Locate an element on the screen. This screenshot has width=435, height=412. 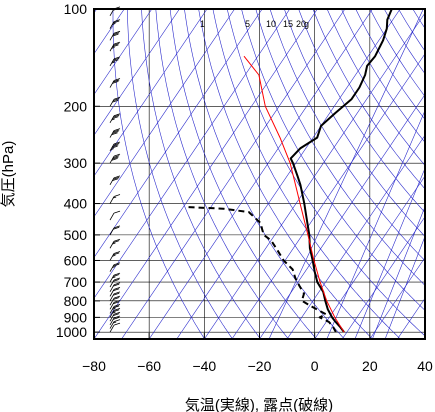
y-tick-label: 600 is located at coordinates (76, 260).